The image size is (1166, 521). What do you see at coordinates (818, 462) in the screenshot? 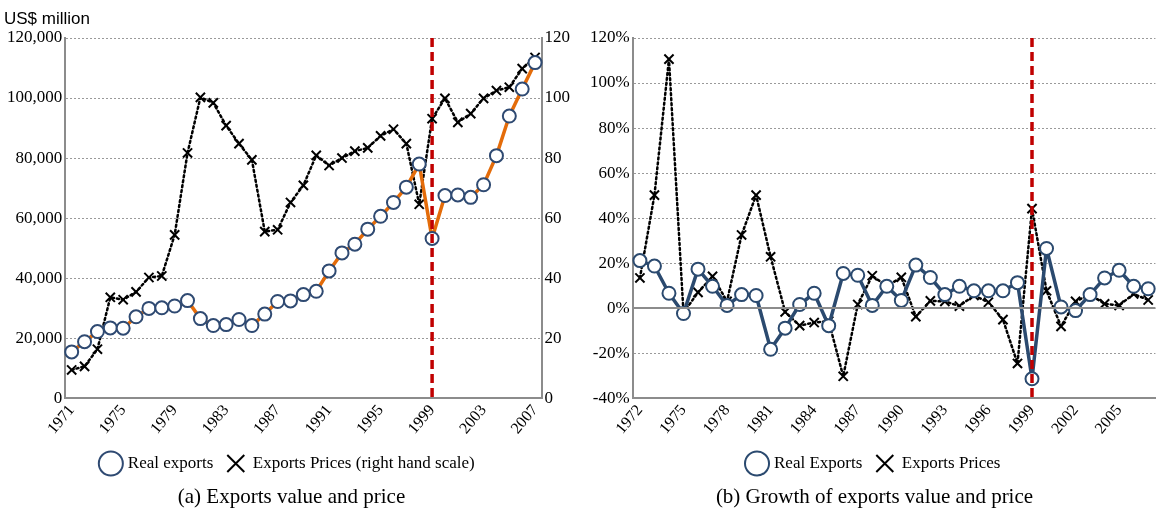
I see `legend-label: Real Exports` at bounding box center [818, 462].